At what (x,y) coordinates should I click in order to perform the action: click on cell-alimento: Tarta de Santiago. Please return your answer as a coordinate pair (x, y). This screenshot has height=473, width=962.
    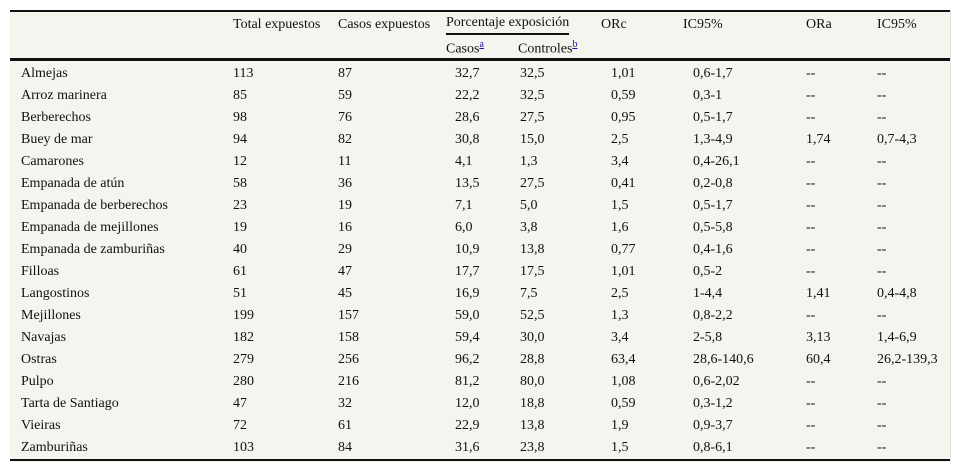
    Looking at the image, I should click on (70, 403).